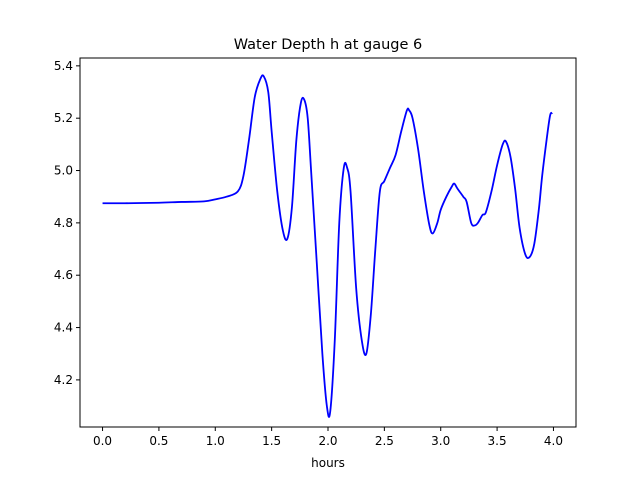 The image size is (640, 480). What do you see at coordinates (63, 275) in the screenshot?
I see `y-tick-label: 4.6` at bounding box center [63, 275].